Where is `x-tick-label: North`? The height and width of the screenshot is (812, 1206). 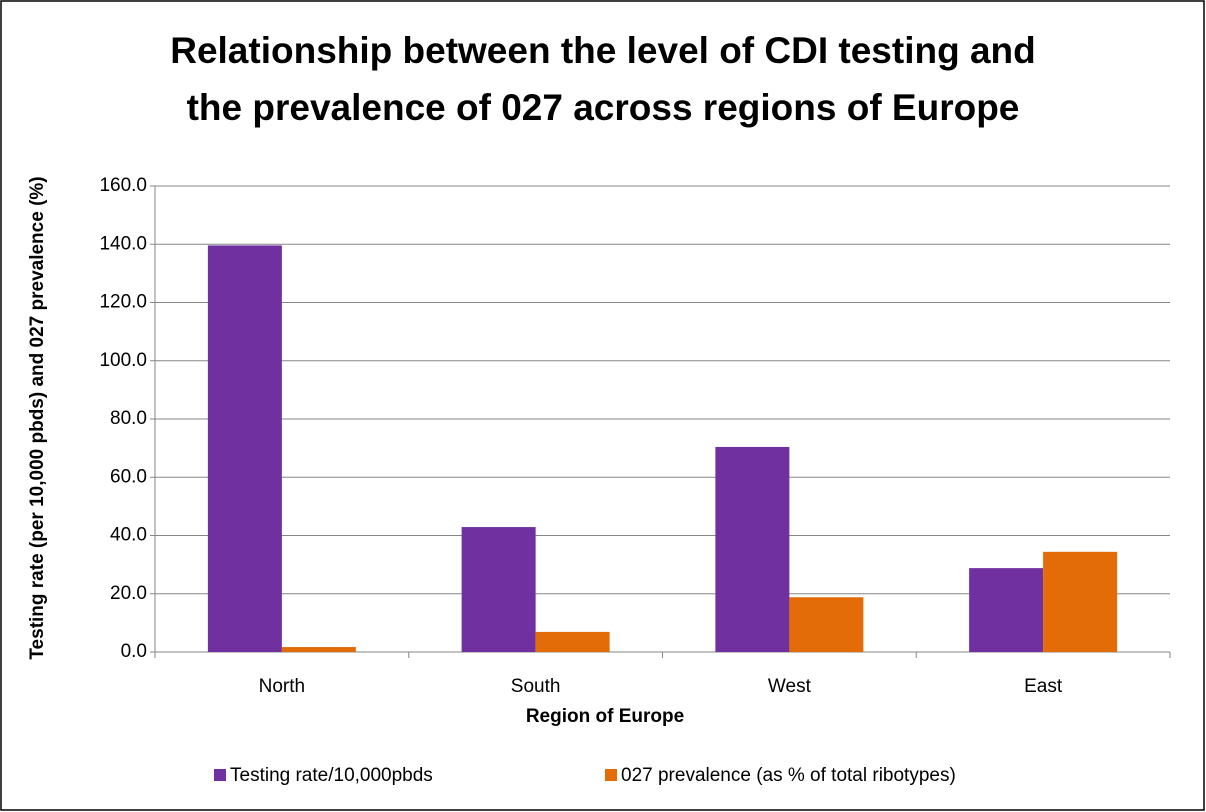 x-tick-label: North is located at coordinates (282, 686).